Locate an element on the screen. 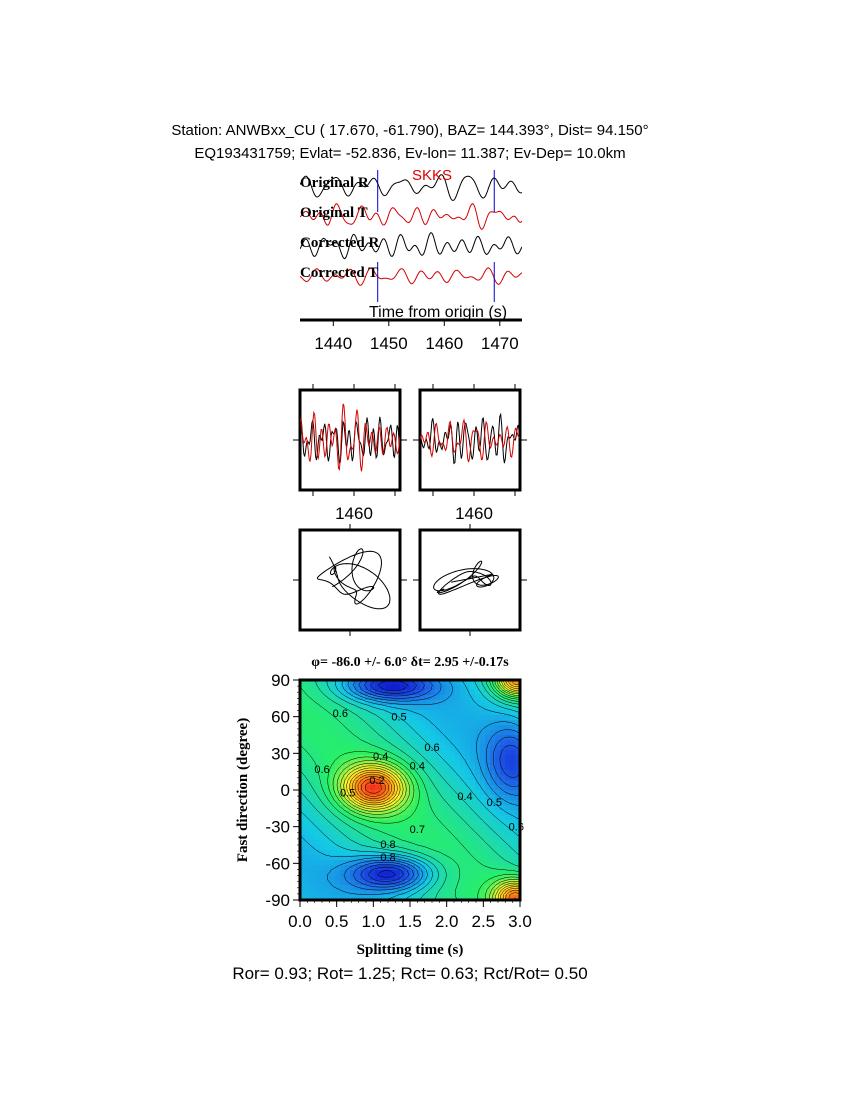  contour-label: 0.6 is located at coordinates (431, 748).